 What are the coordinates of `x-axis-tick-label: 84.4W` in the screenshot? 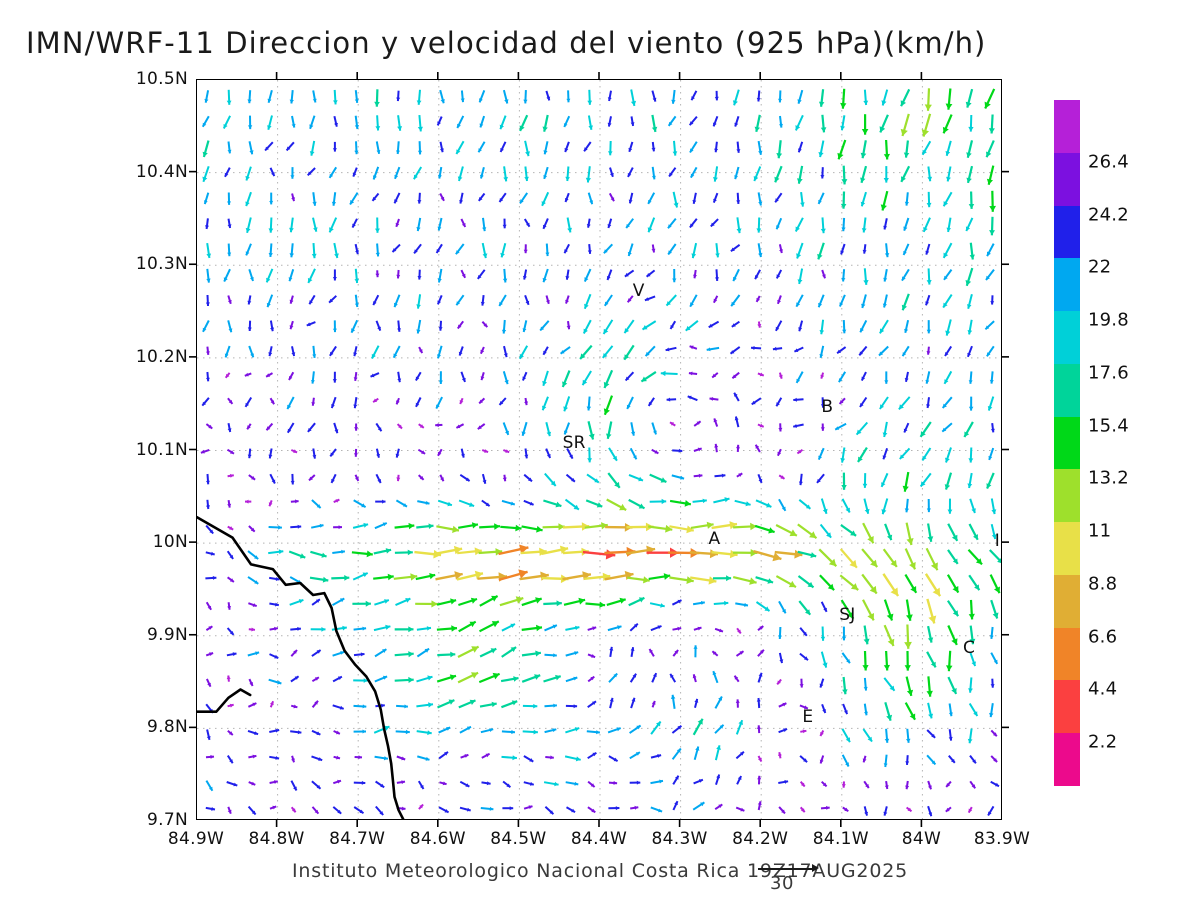 It's located at (599, 839).